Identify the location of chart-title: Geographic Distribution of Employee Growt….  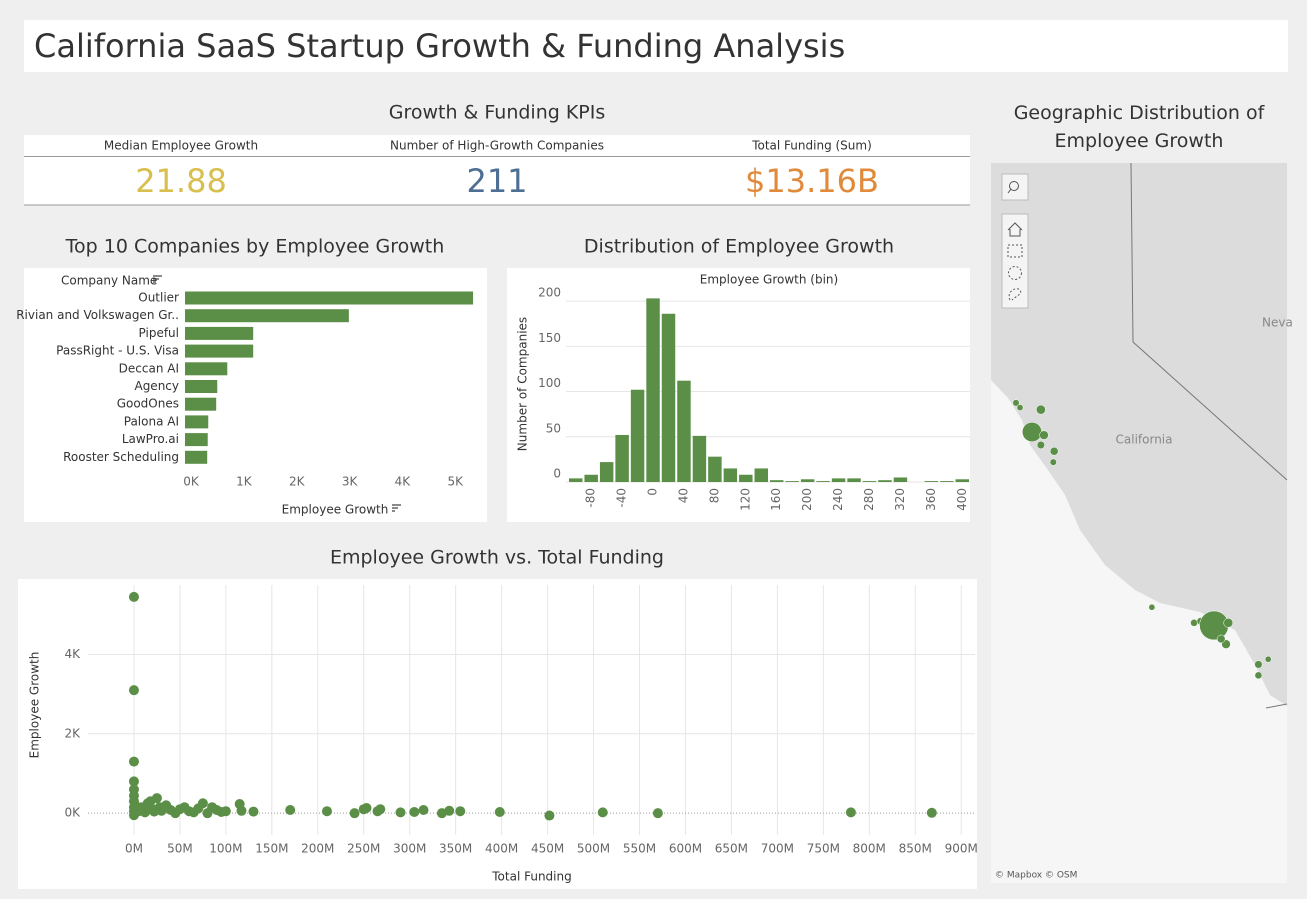
(1140, 127).